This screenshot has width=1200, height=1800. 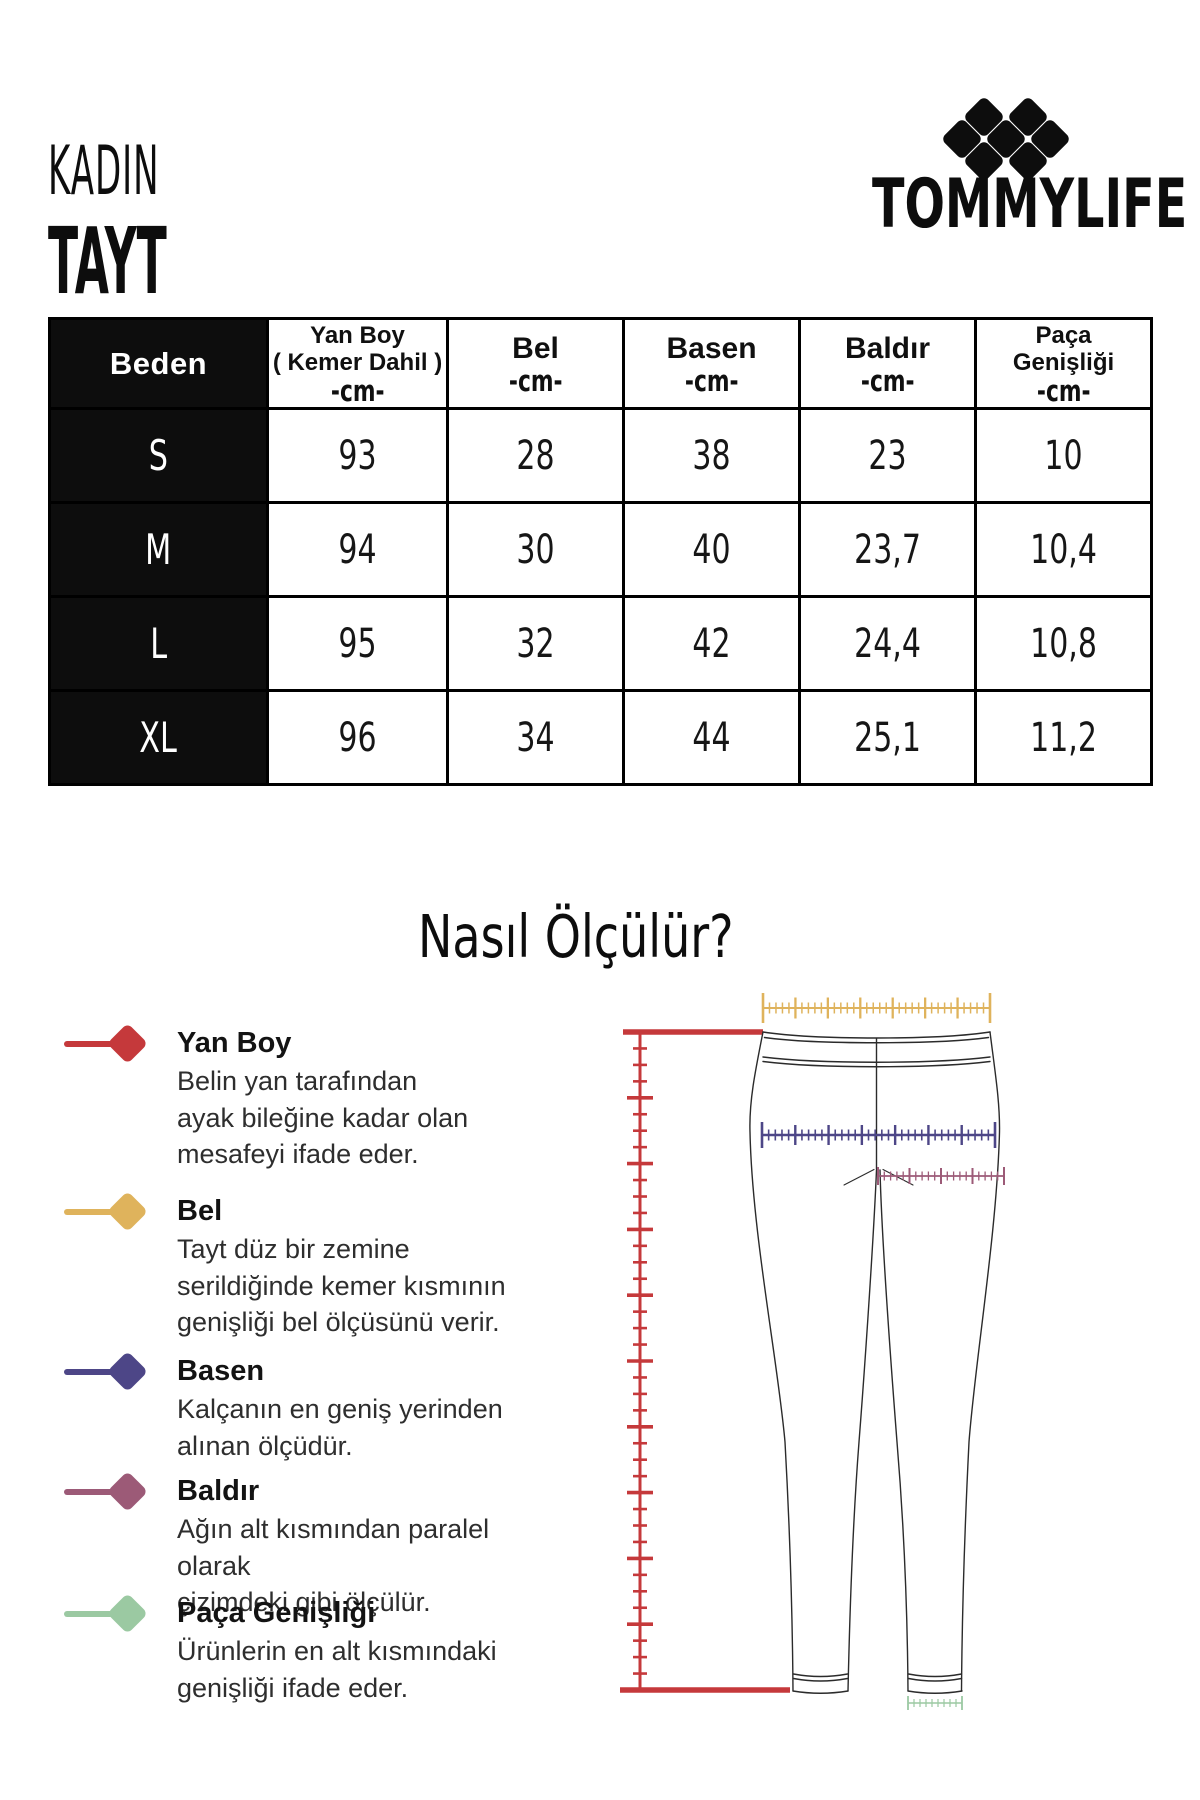 I want to click on value-cell: 28, so click(x=535, y=455).